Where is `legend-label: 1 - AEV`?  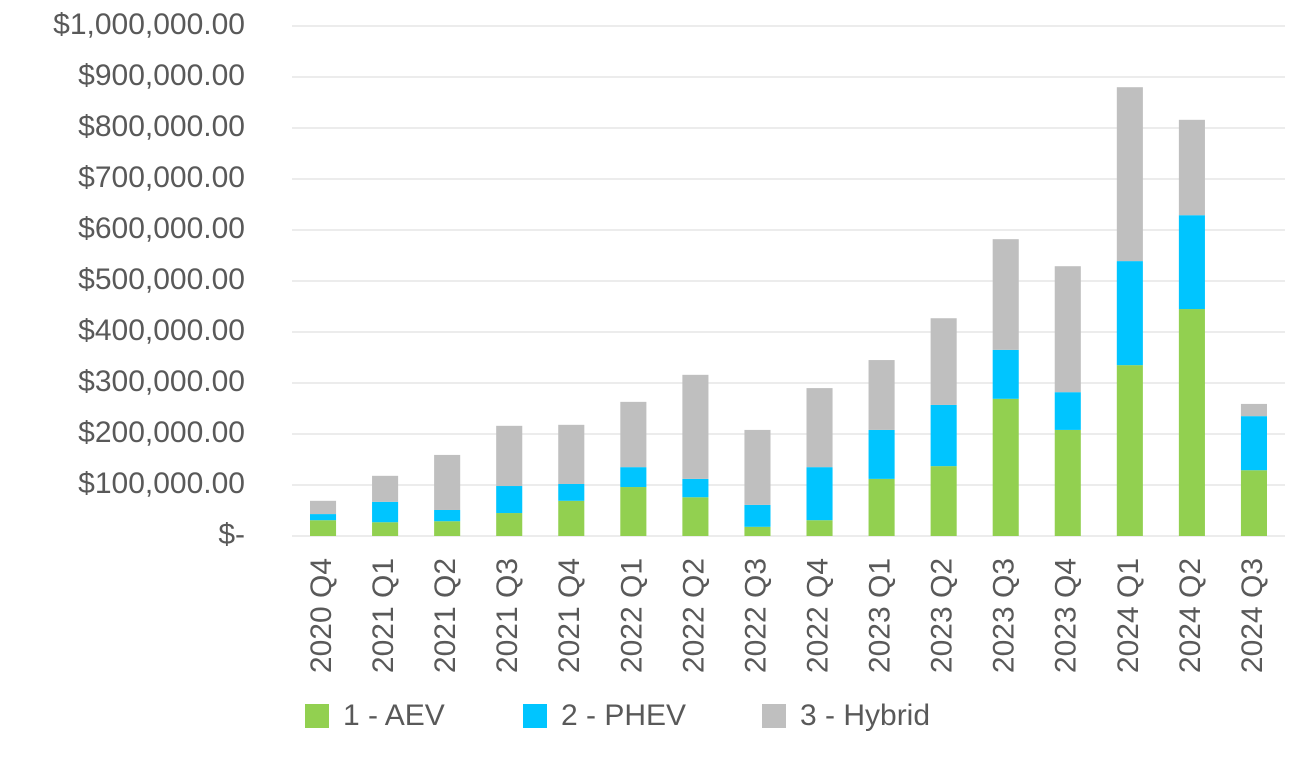 legend-label: 1 - AEV is located at coordinates (394, 715).